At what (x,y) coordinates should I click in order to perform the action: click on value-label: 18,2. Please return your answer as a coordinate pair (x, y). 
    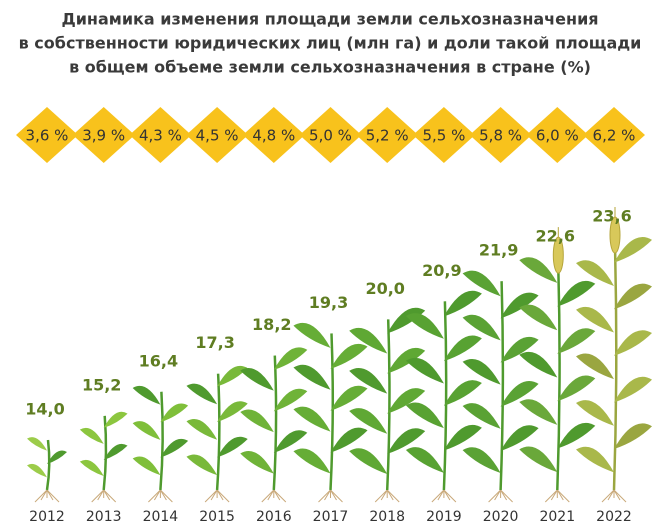
    Looking at the image, I should click on (271, 324).